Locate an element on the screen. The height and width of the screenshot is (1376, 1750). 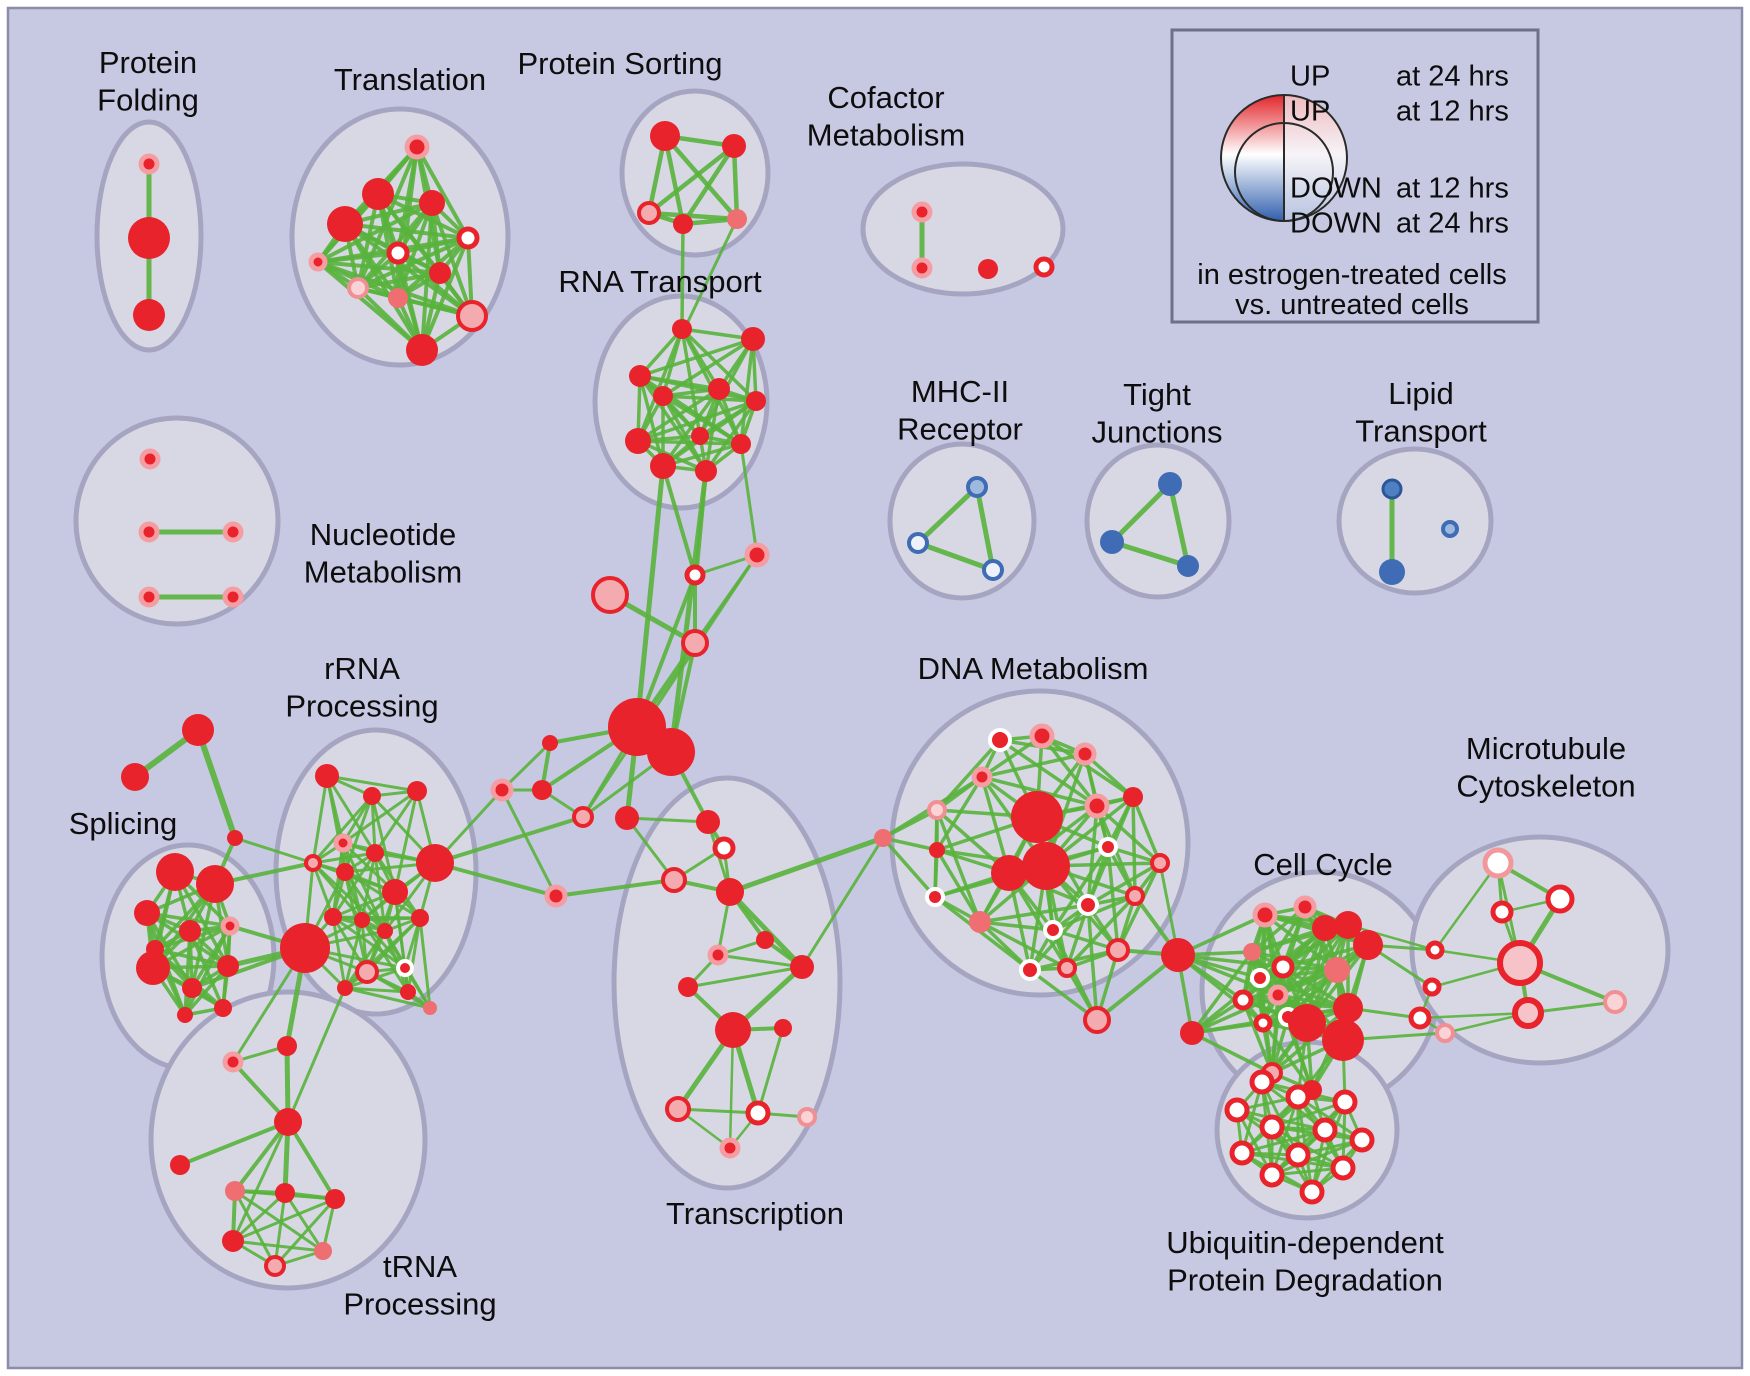
cluster-label-splicing-triangle: Splicing is located at coordinates (123, 823).